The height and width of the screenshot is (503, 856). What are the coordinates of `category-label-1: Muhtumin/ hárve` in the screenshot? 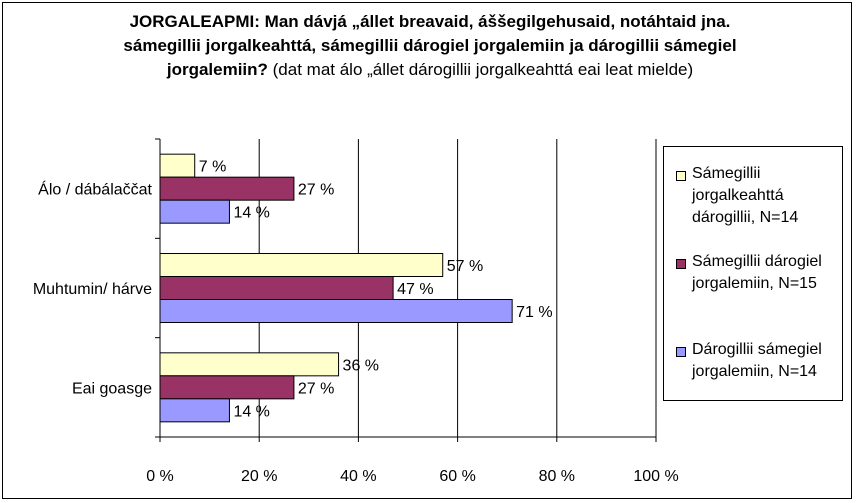 It's located at (92, 289).